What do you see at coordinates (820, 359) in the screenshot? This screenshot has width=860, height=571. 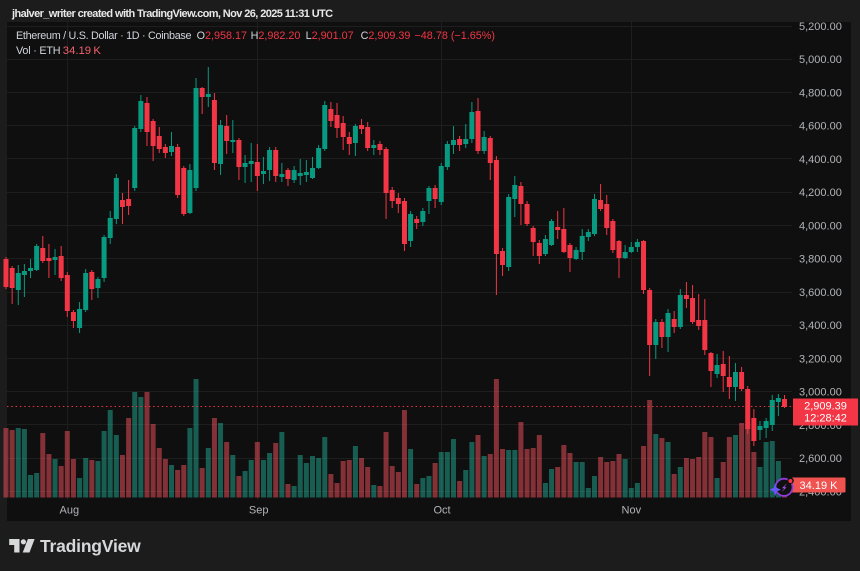 I see `svg-text: 3,200.00` at bounding box center [820, 359].